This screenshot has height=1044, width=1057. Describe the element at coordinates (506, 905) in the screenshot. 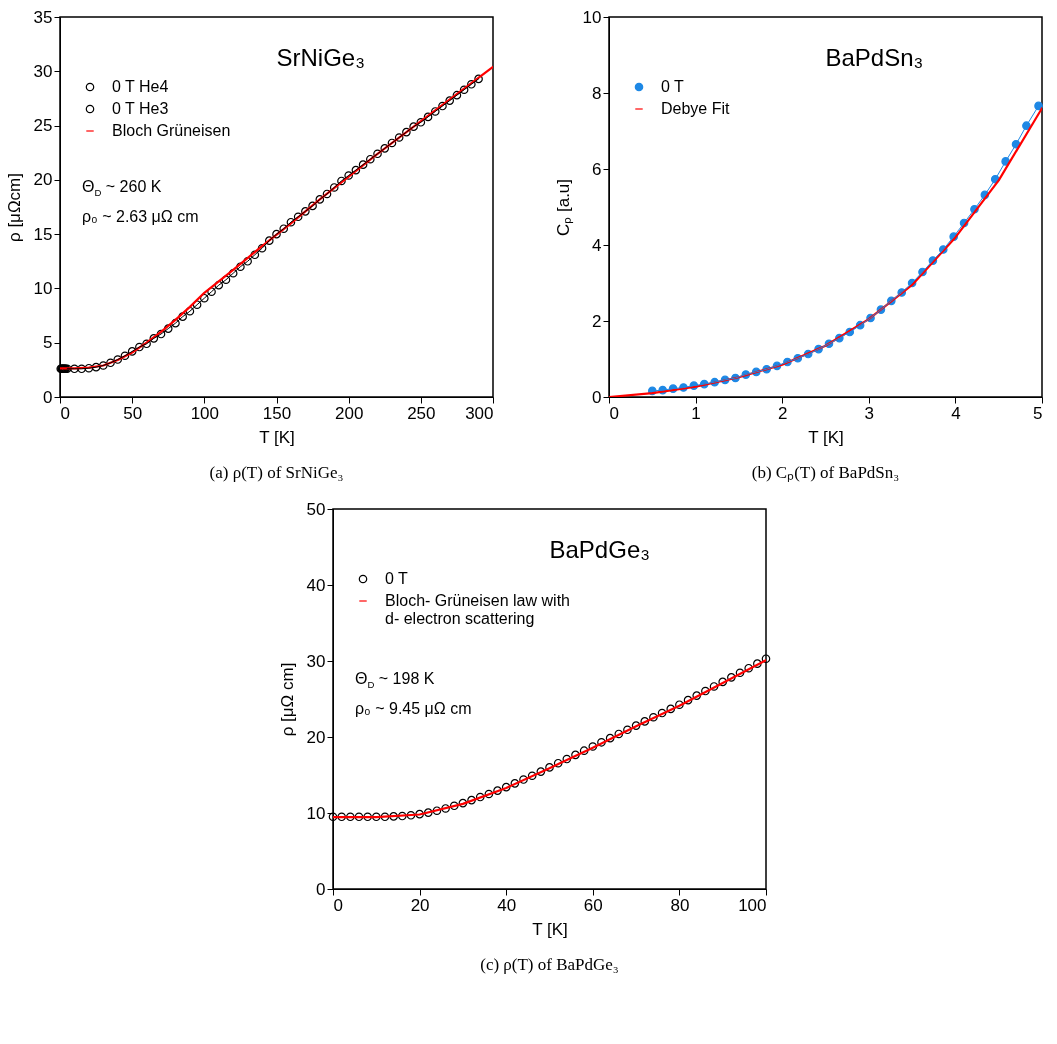

I see `x-tick-label: 40` at that location.